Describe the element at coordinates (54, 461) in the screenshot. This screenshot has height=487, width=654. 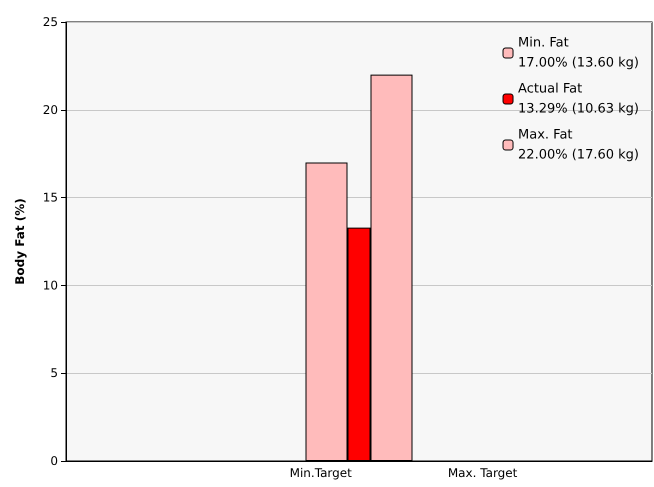
I see `y-tick-label: 0` at that location.